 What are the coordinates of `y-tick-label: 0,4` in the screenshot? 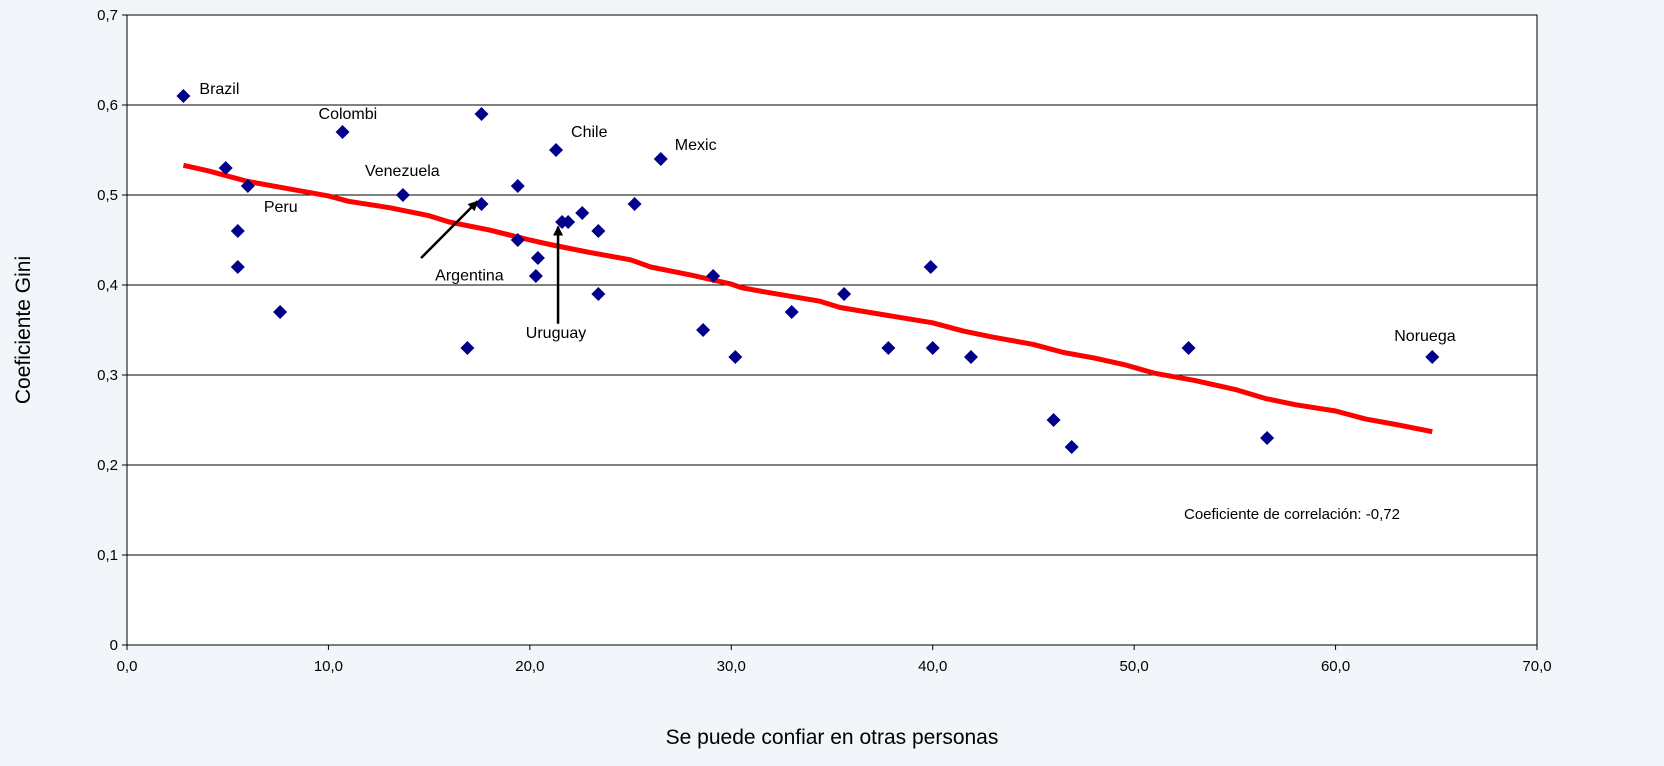 It's located at (107, 285).